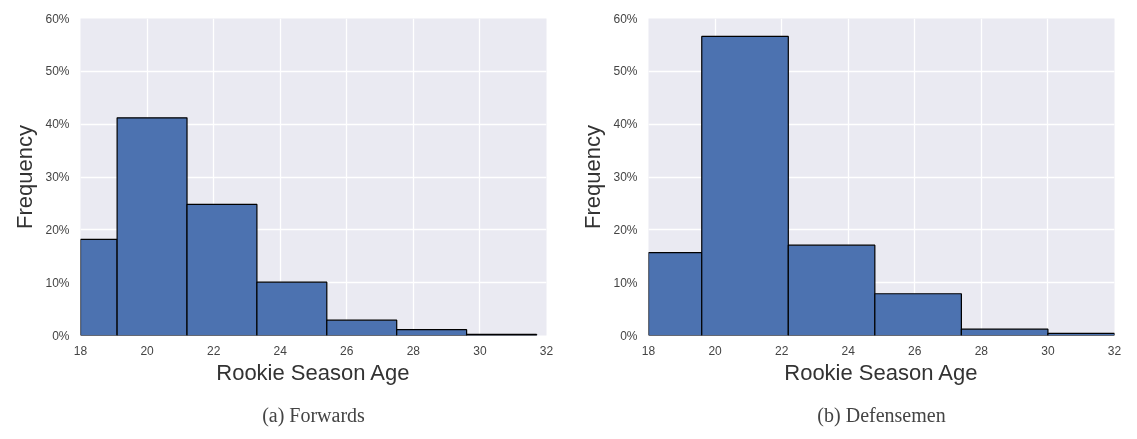 Image resolution: width=1137 pixels, height=439 pixels. What do you see at coordinates (314, 415) in the screenshot?
I see `text: (a) Forwards` at bounding box center [314, 415].